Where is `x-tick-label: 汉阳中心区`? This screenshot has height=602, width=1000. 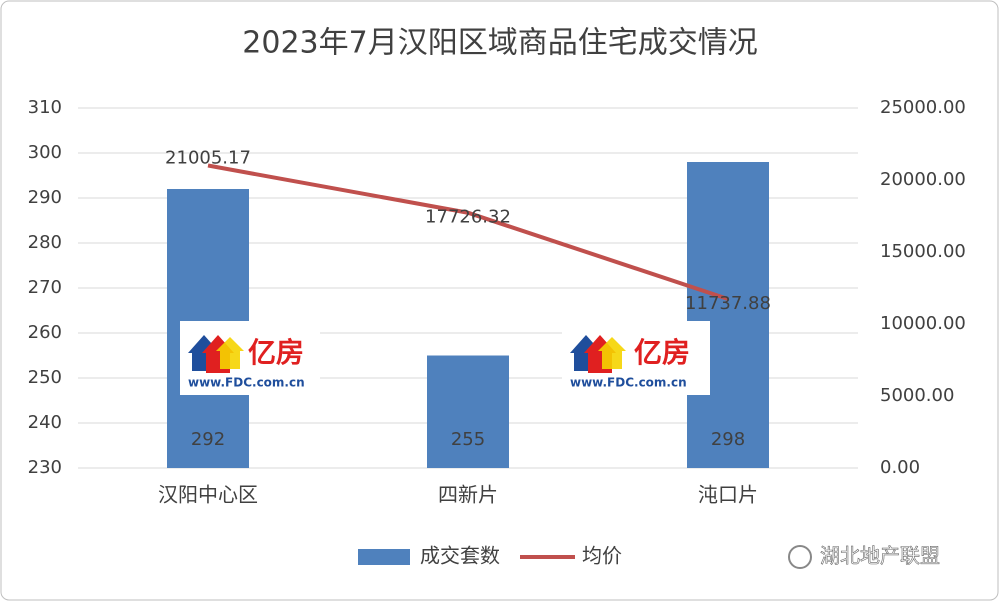 x-tick-label: 汉阳中心区 is located at coordinates (208, 495).